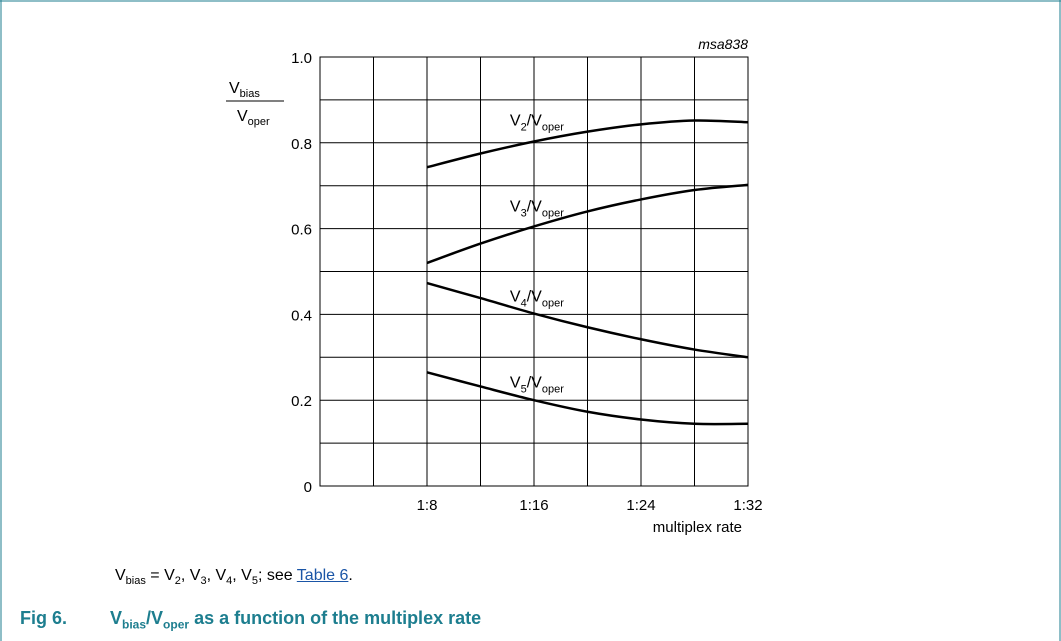 This screenshot has width=1061, height=641. I want to click on series-label-4: V4/Voper, so click(537, 299).